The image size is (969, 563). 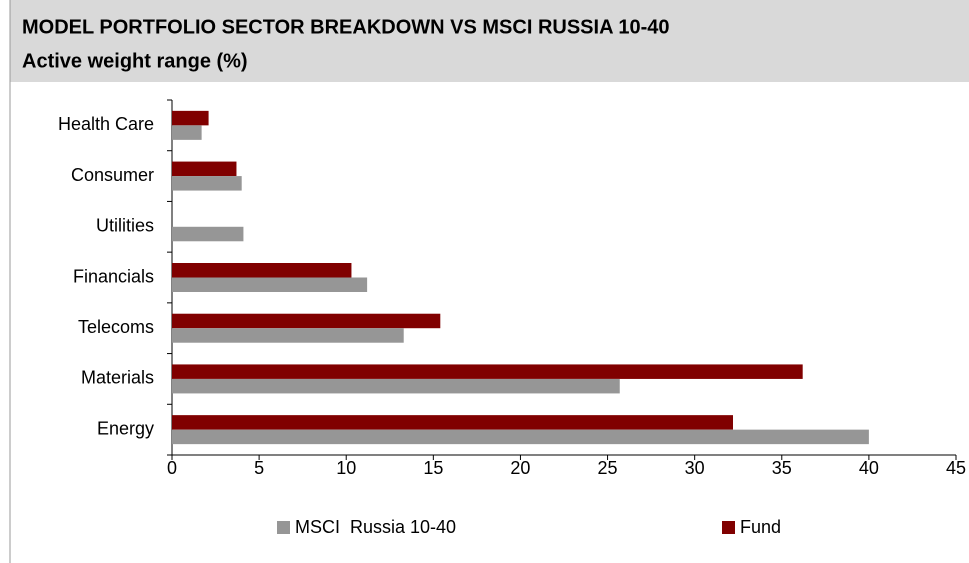 I want to click on x-tick-label: 35, so click(x=782, y=468).